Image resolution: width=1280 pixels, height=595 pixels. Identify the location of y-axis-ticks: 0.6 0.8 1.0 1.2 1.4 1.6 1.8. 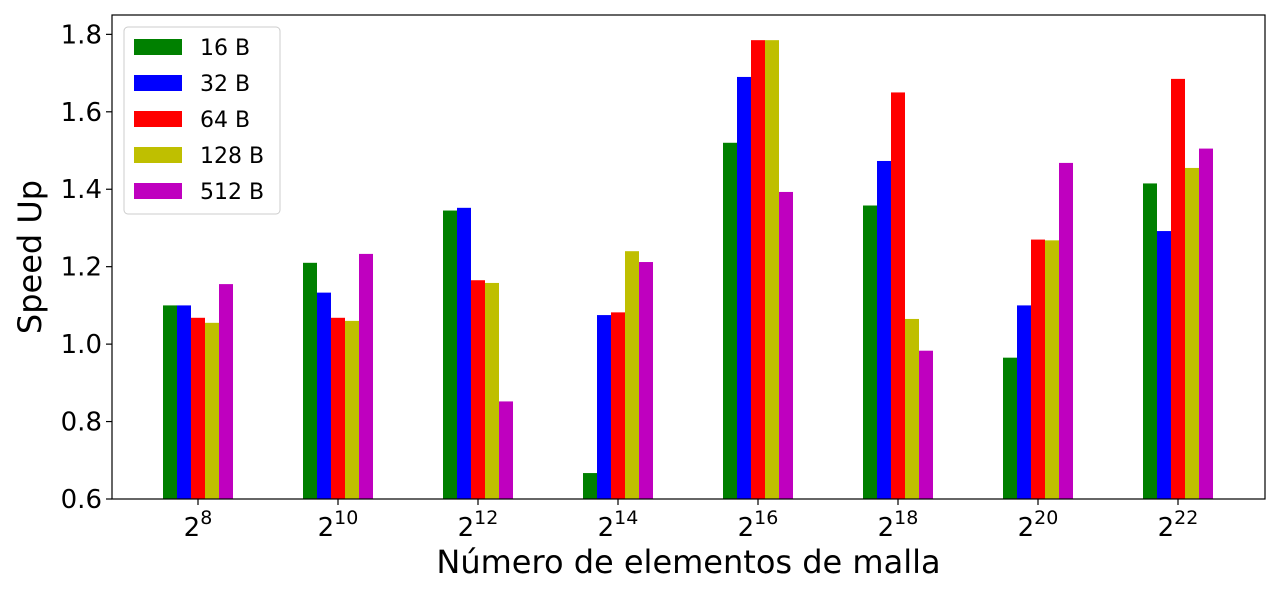
(86, 267).